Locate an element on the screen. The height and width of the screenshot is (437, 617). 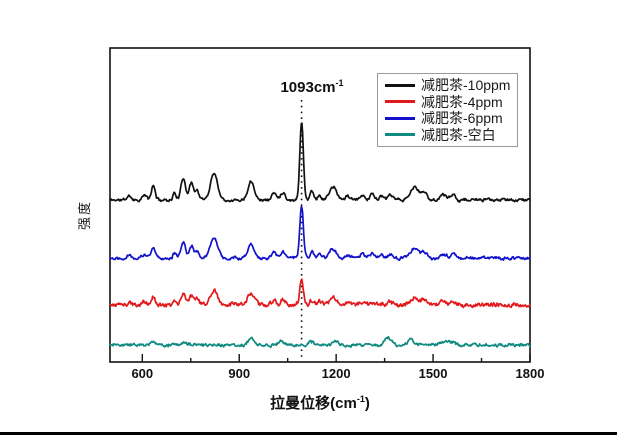
x-axis-label-text: 拉曼位移(cm is located at coordinates (313, 403).